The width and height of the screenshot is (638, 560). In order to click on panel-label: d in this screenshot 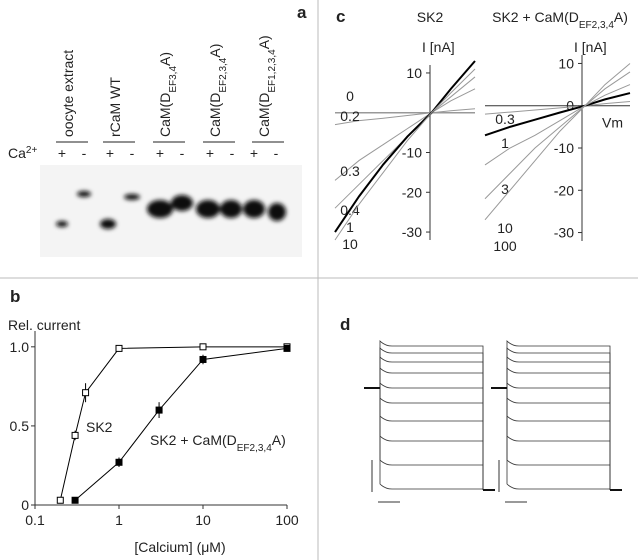, I will do `click(345, 324)`.